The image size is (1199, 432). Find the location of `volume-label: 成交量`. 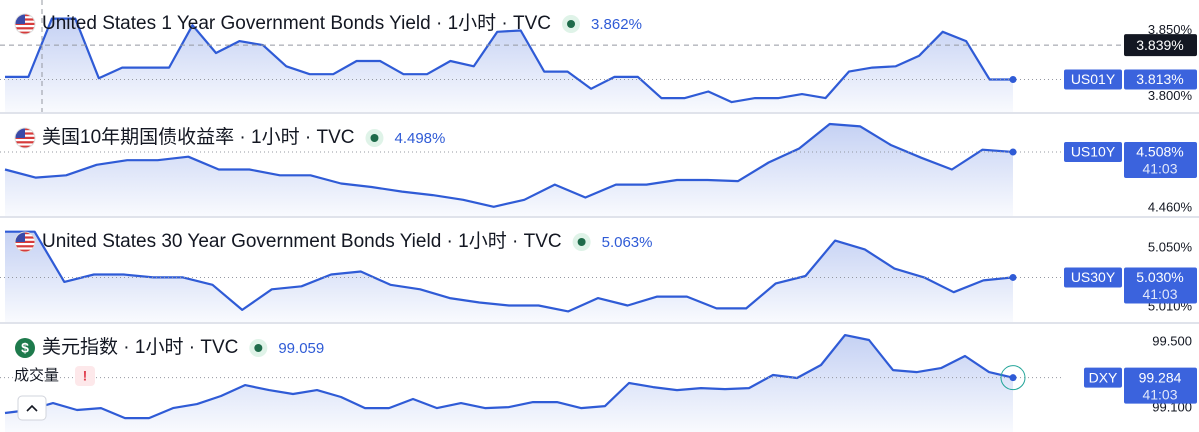

volume-label: 成交量 is located at coordinates (36, 375).